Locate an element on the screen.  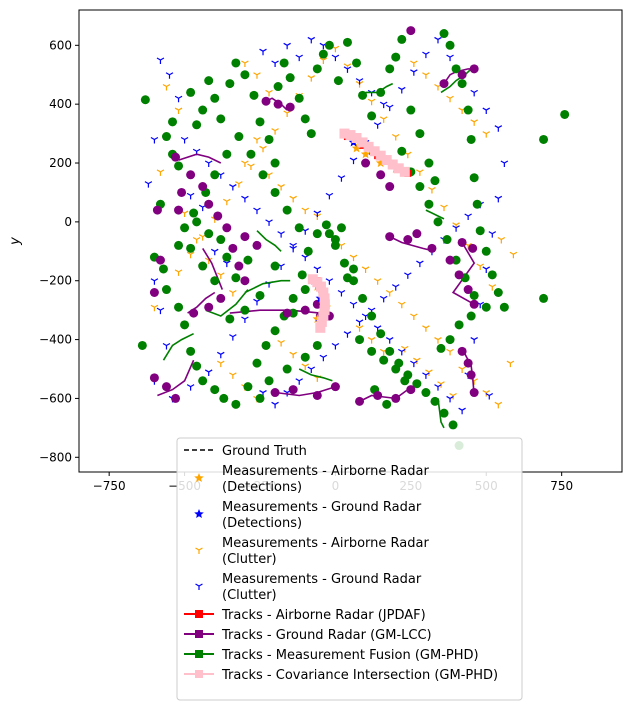
legend-label-line: (Detections) is located at coordinates (262, 487).